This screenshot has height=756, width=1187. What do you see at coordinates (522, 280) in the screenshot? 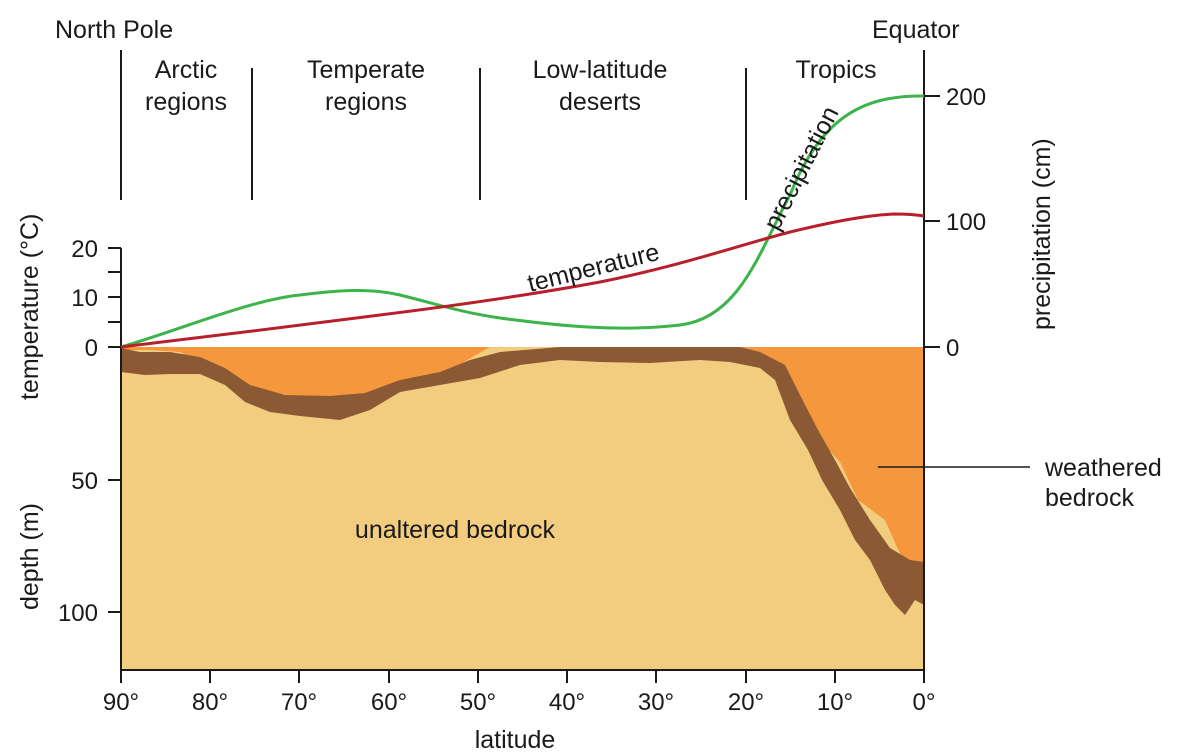
I see `temperature-curve` at bounding box center [522, 280].